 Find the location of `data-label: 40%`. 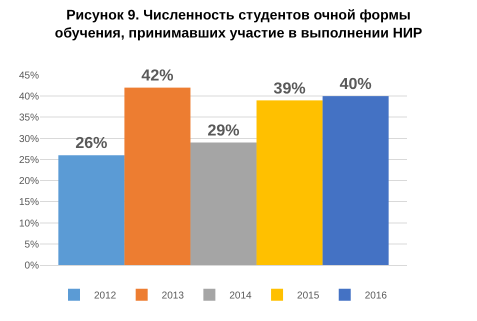

data-label: 40% is located at coordinates (356, 85).